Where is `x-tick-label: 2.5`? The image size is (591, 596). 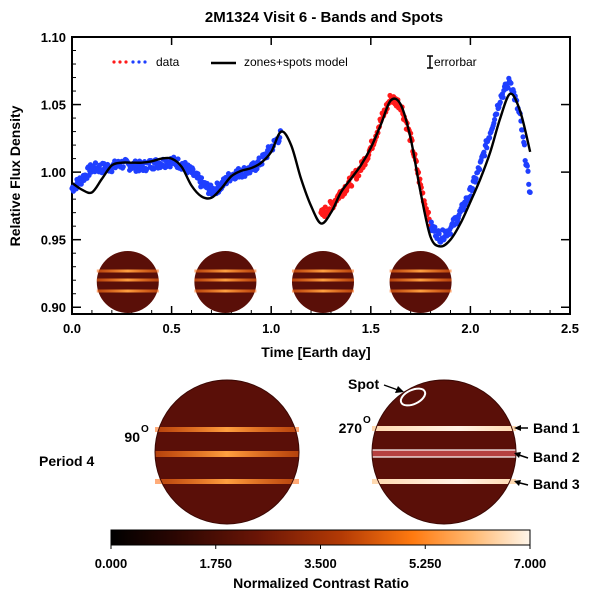
x-tick-label: 2.5 is located at coordinates (570, 328).